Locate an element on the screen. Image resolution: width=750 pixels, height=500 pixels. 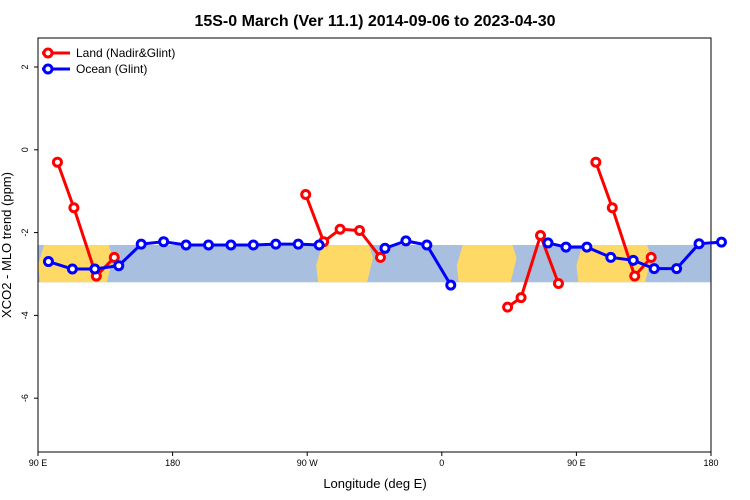
y-axis: 2 0 -2 -4 -6 is located at coordinates (29, 233).